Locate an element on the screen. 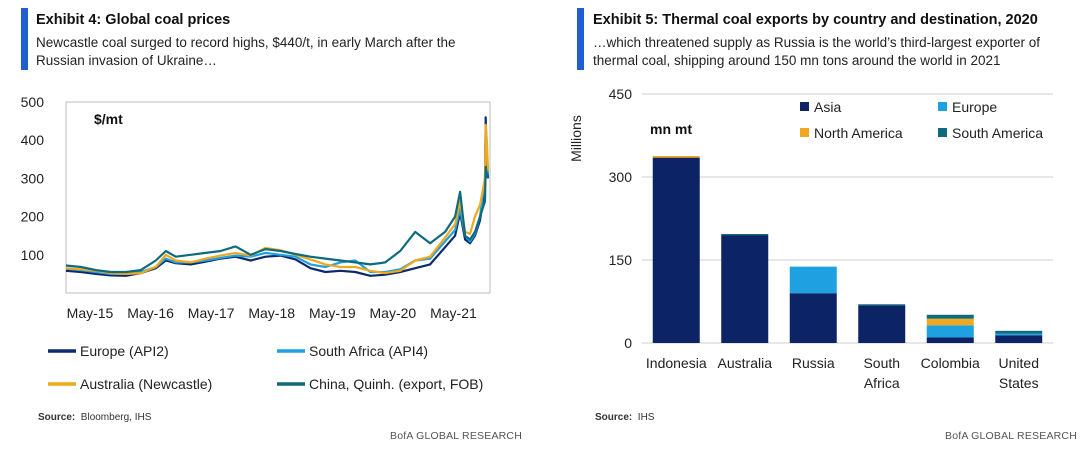  x-tick-label: May-19 is located at coordinates (332, 313).